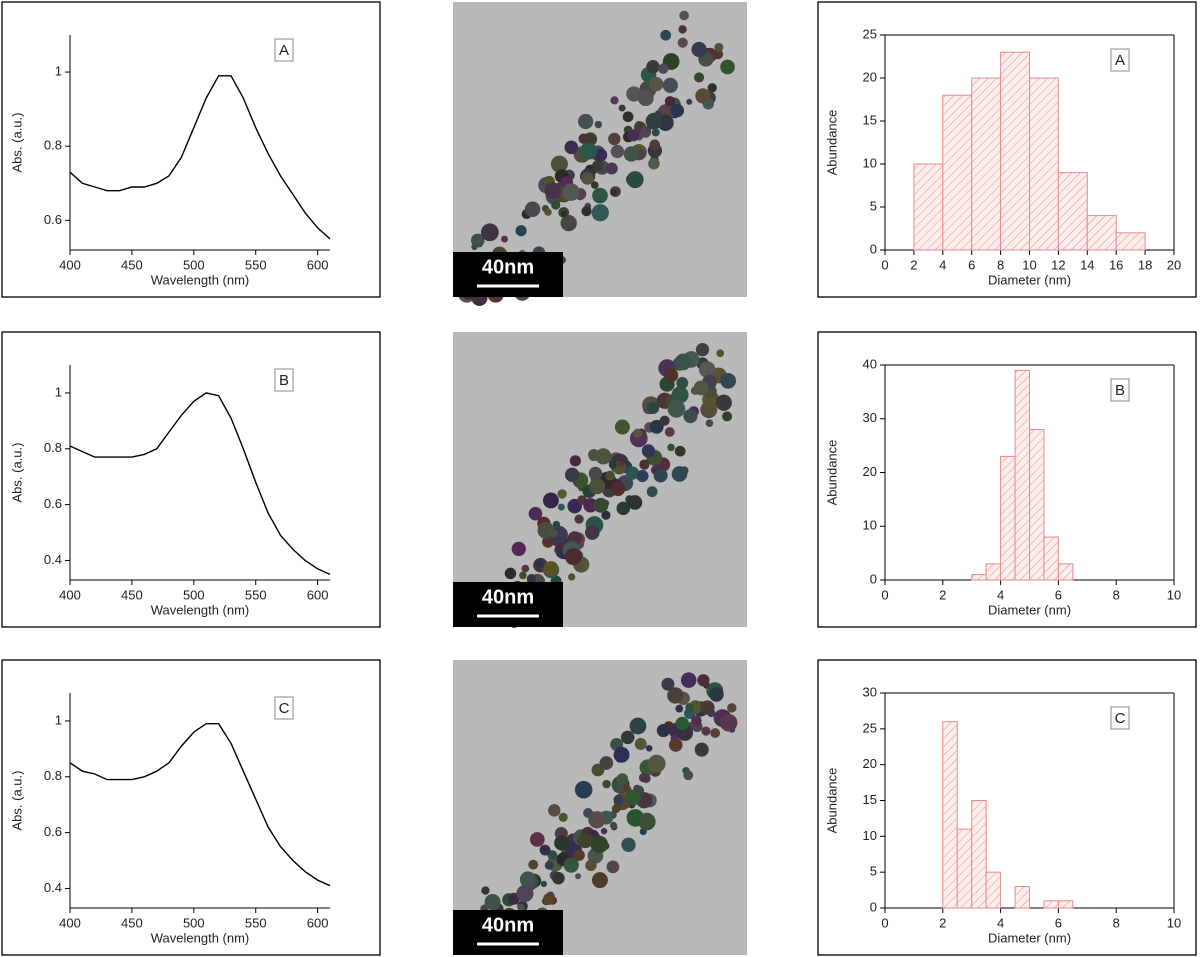 The image size is (1200, 957). I want to click on x-tick-label: 2, so click(913, 264).